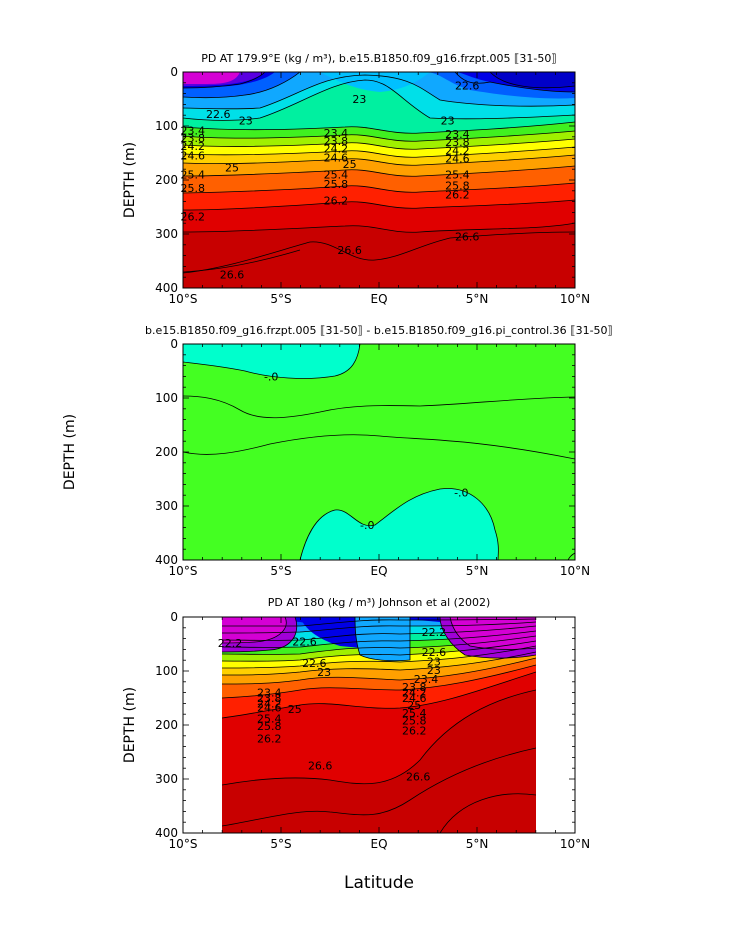 The width and height of the screenshot is (733, 945). I want to click on panel-1-ylabel: DEPTH (m), so click(130, 180).